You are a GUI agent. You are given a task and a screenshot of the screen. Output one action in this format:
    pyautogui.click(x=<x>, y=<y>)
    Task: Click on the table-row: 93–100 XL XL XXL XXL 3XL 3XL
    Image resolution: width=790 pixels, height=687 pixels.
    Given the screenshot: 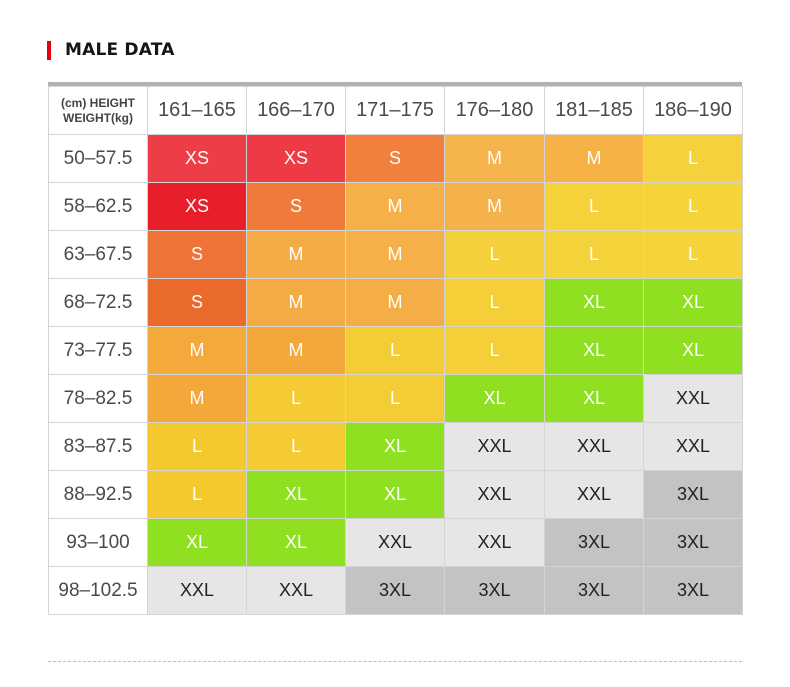 What is the action you would take?
    pyautogui.click(x=395, y=542)
    